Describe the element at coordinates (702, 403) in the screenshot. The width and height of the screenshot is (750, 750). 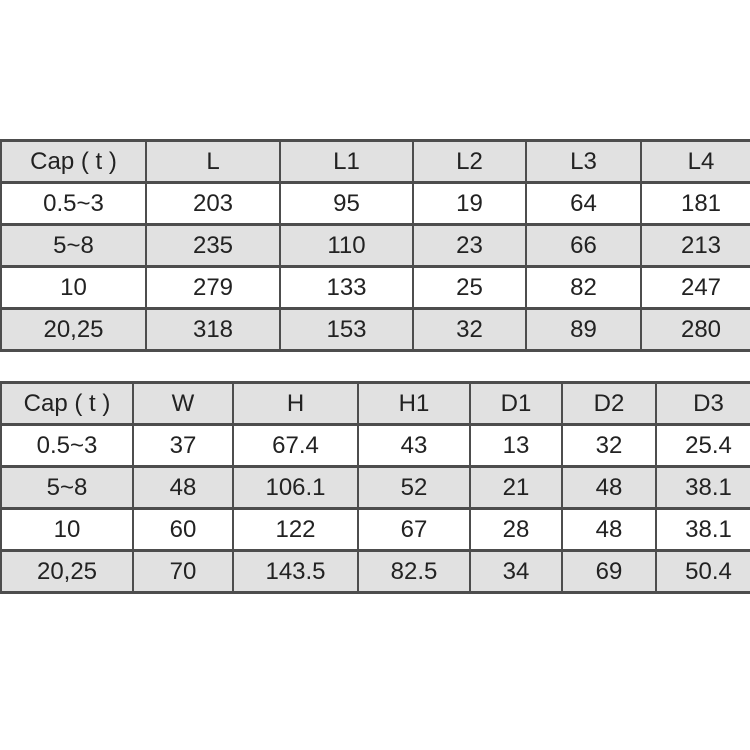
I see `header-cell: D3` at that location.